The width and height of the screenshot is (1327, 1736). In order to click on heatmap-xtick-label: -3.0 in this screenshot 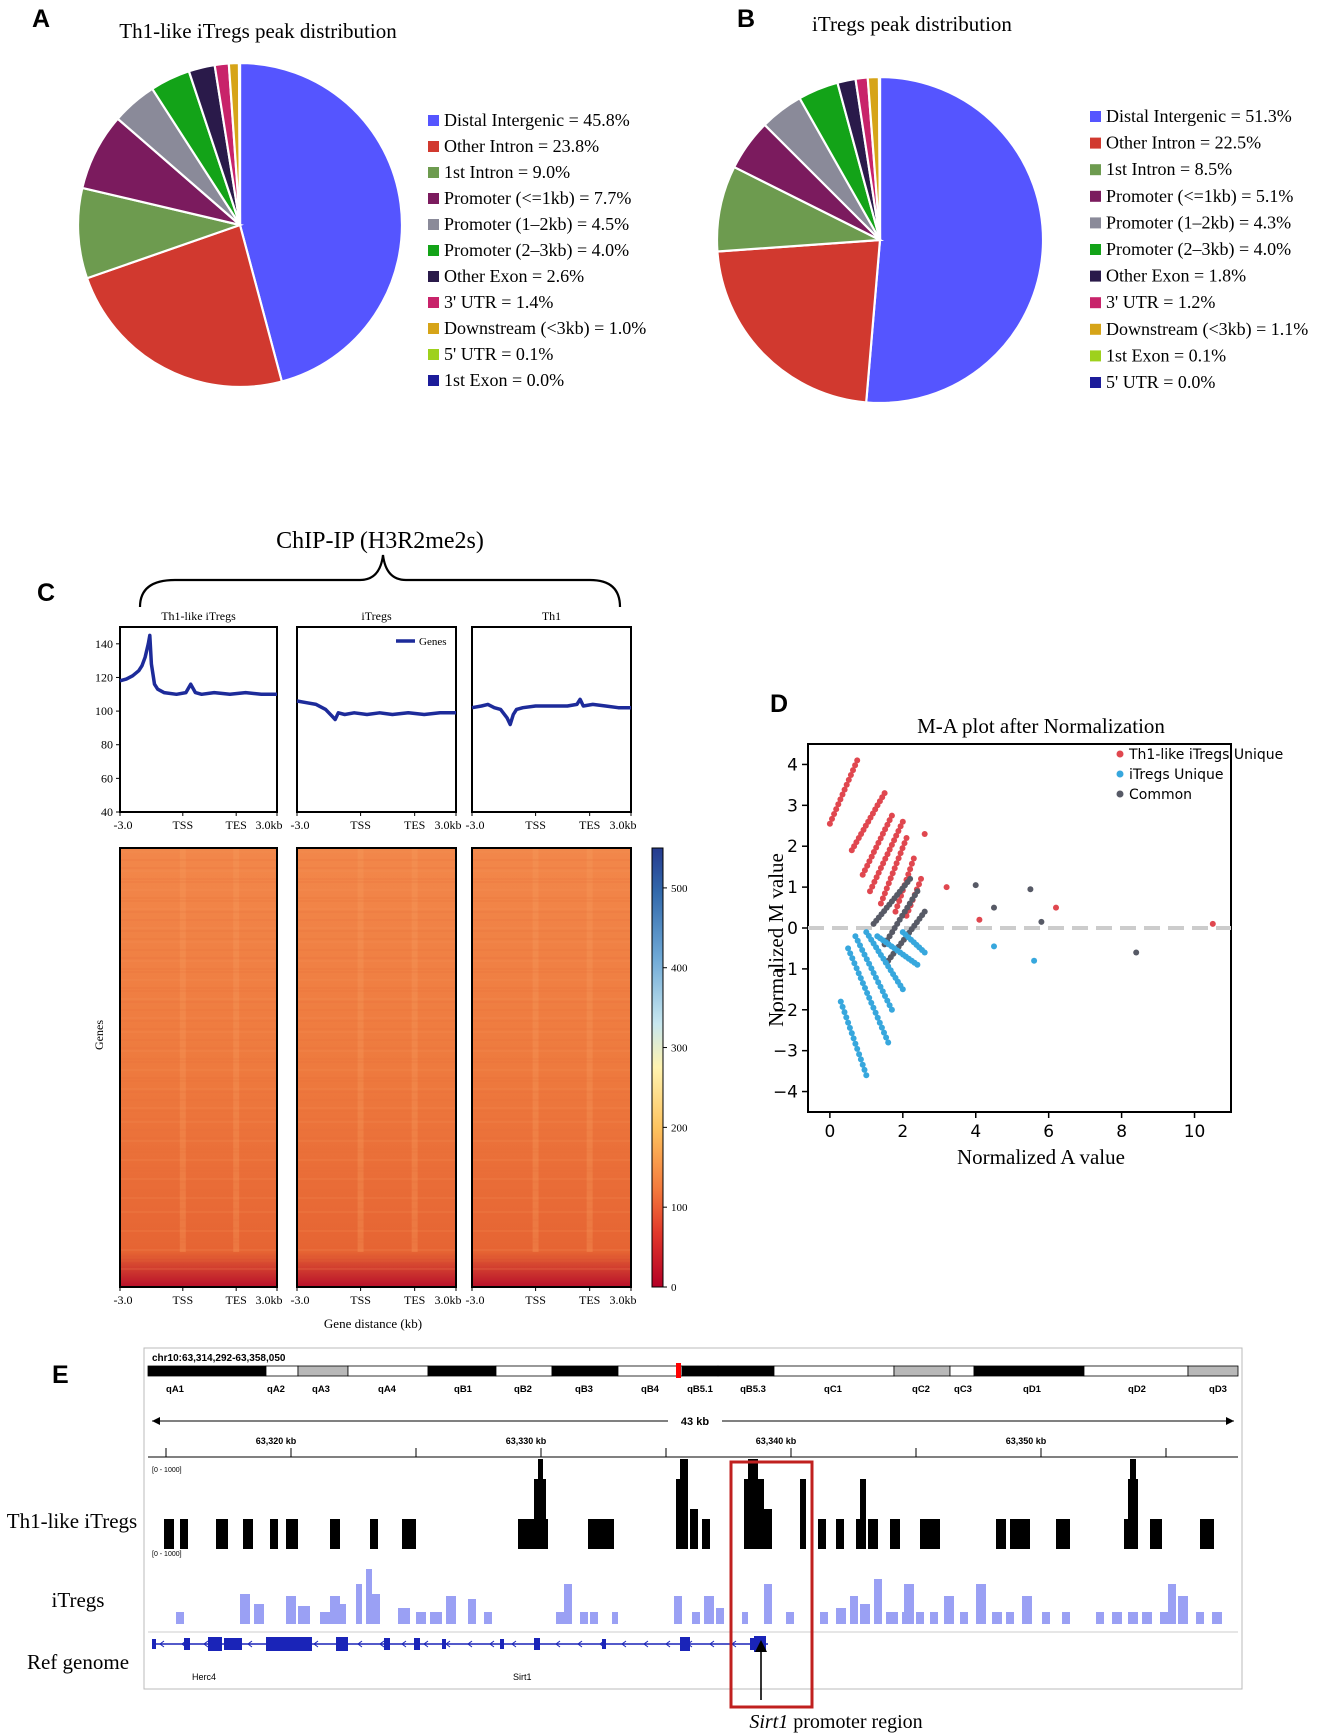, I will do `click(123, 1300)`.